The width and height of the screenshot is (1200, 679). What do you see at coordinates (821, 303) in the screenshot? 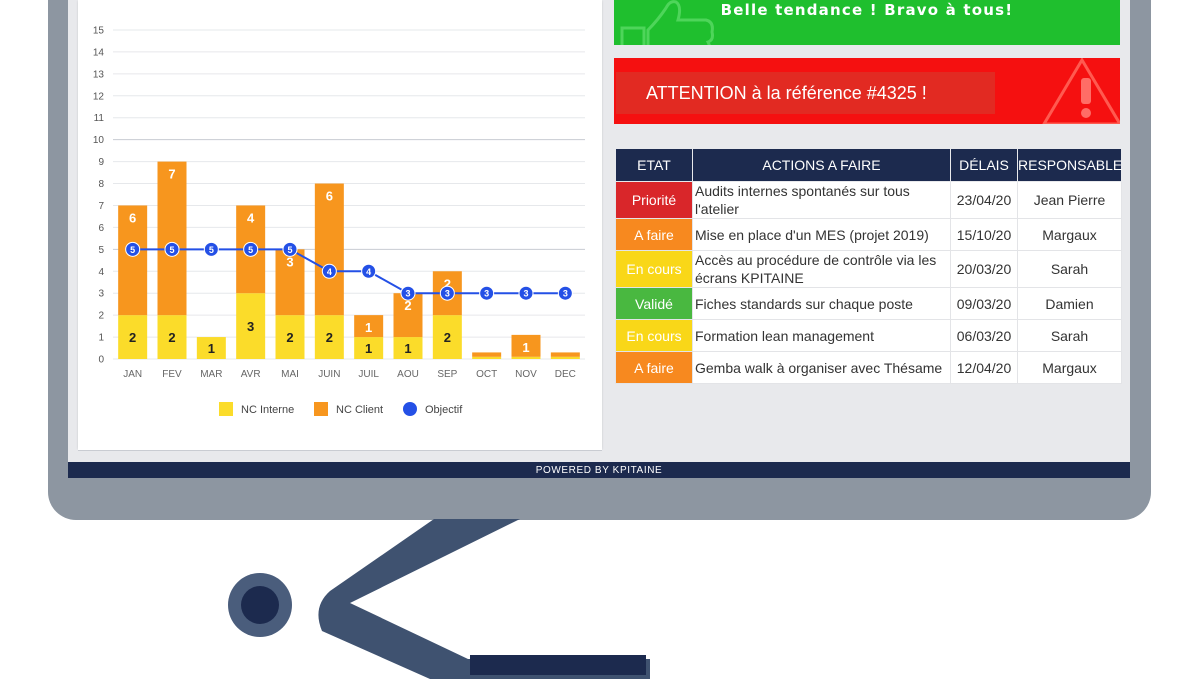
I see `action-cell: Fiches standards sur chaque poste` at bounding box center [821, 303].